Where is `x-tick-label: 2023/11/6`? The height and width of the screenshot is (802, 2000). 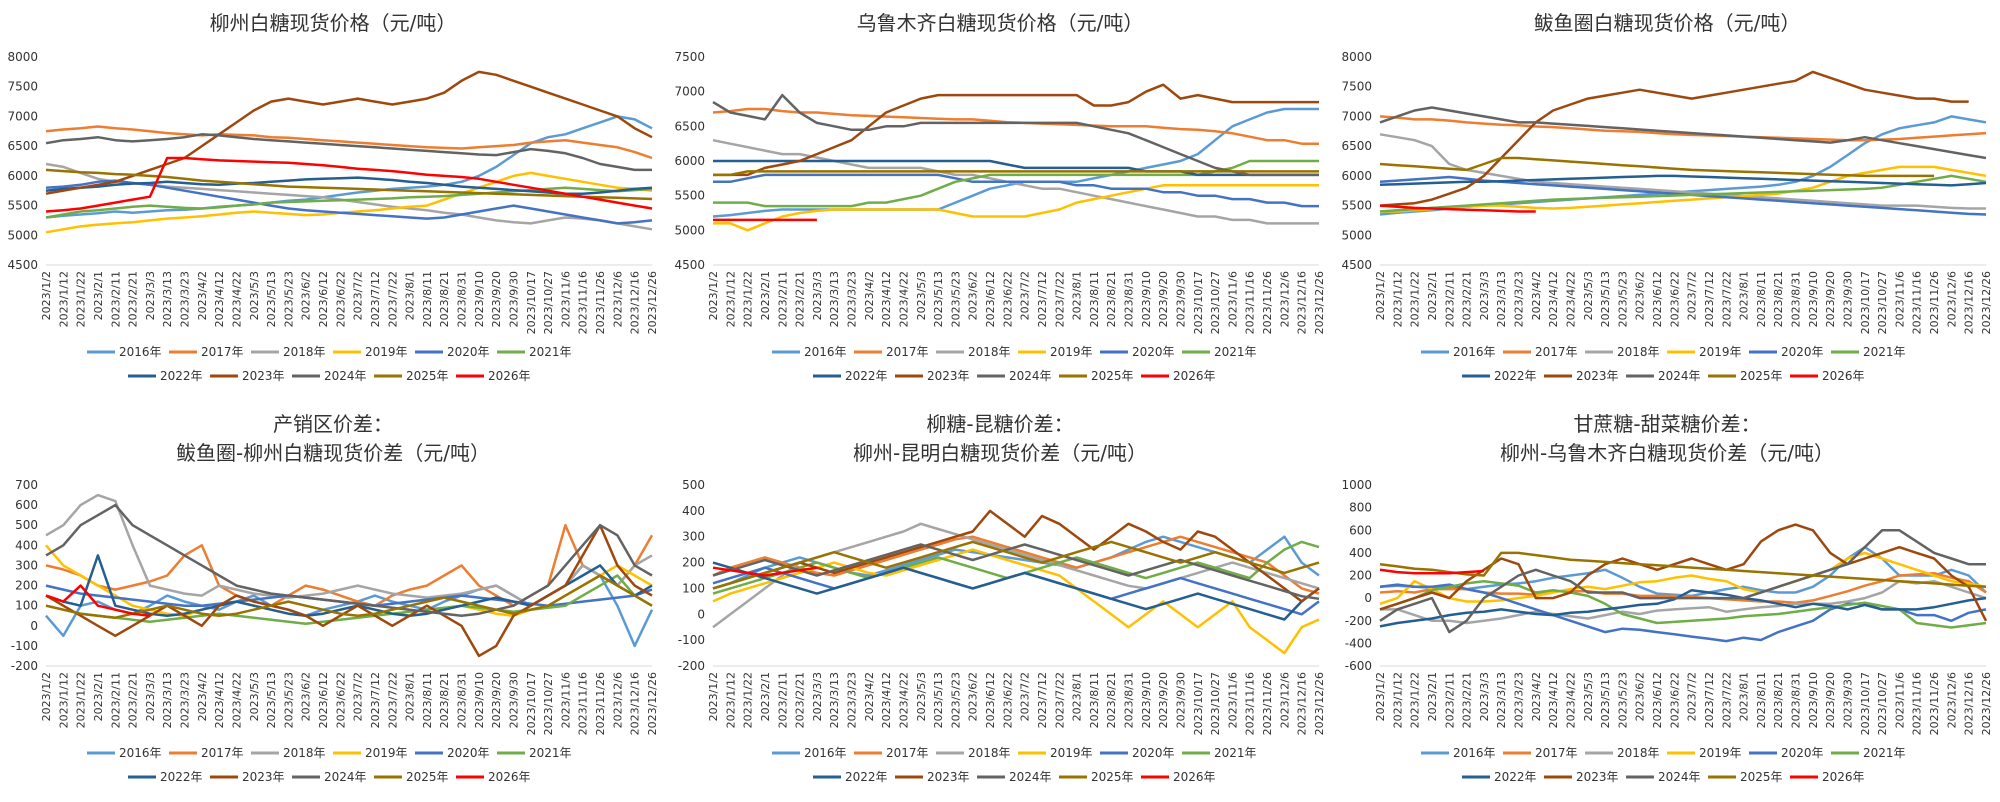 x-tick-label: 2023/11/6 is located at coordinates (565, 299).